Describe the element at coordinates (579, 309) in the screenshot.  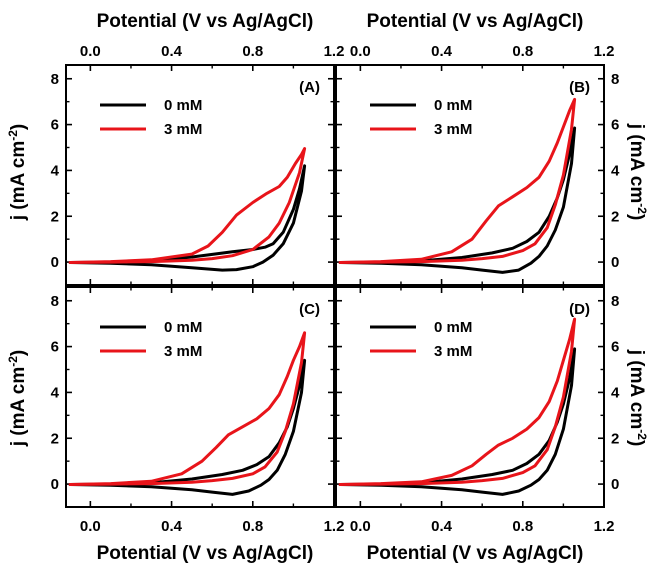
I see `panel-label: (D)` at that location.